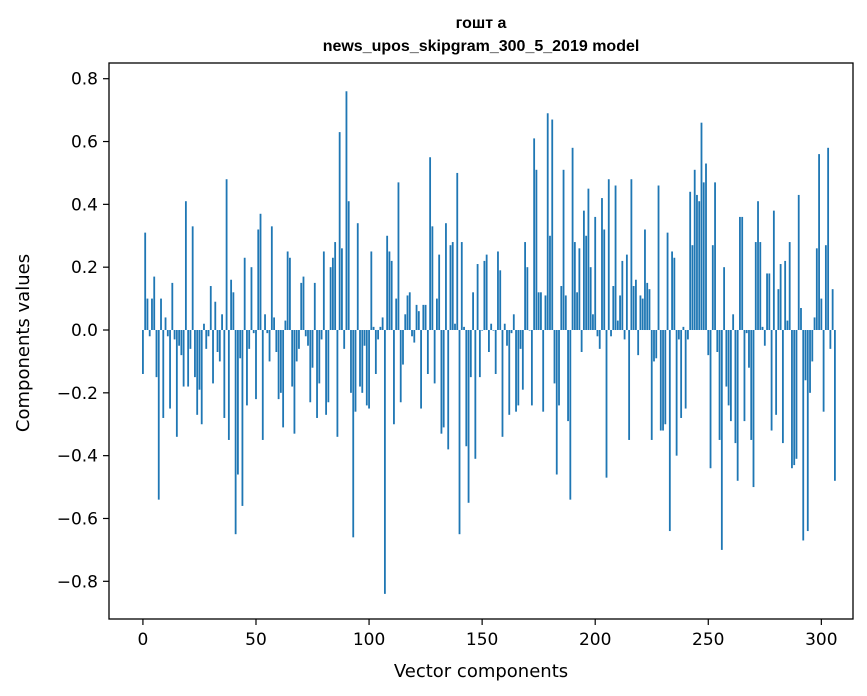 Image resolution: width=867 pixels, height=696 pixels. I want to click on y-tick-label: 0.2, so click(84, 268).